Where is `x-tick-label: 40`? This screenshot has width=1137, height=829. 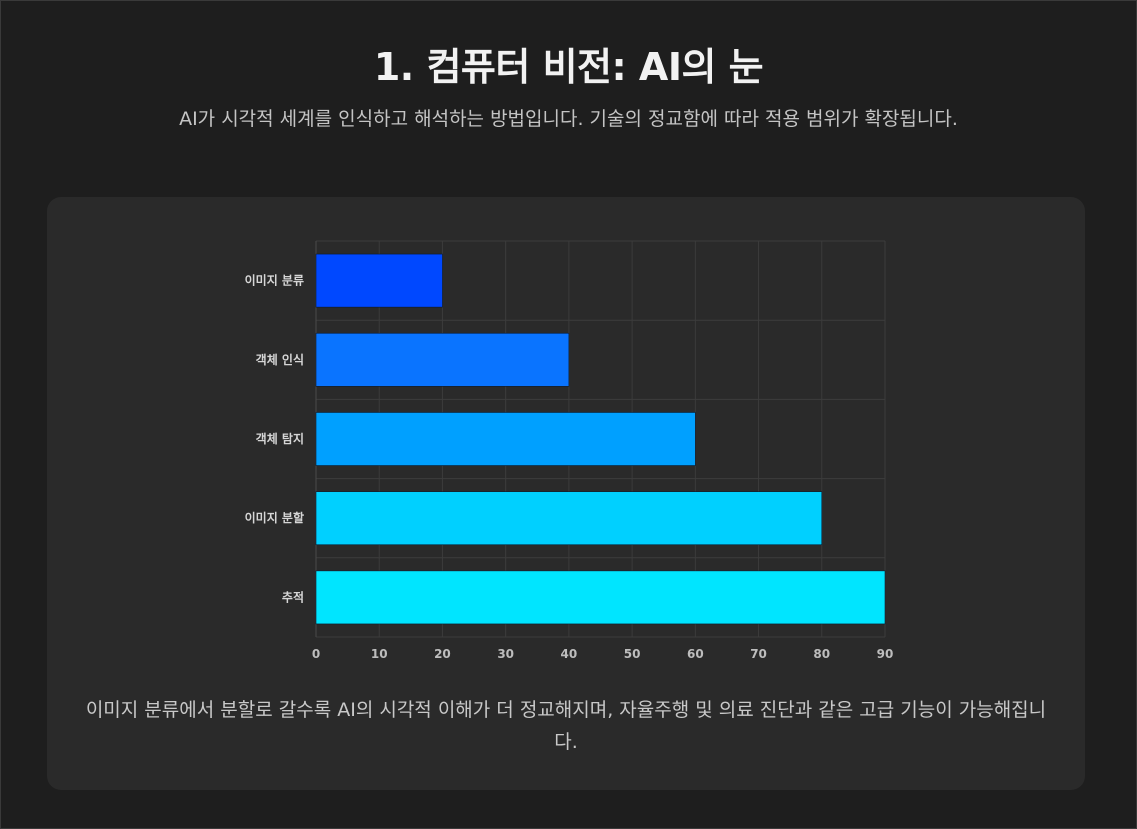
x-tick-label: 40 is located at coordinates (569, 654).